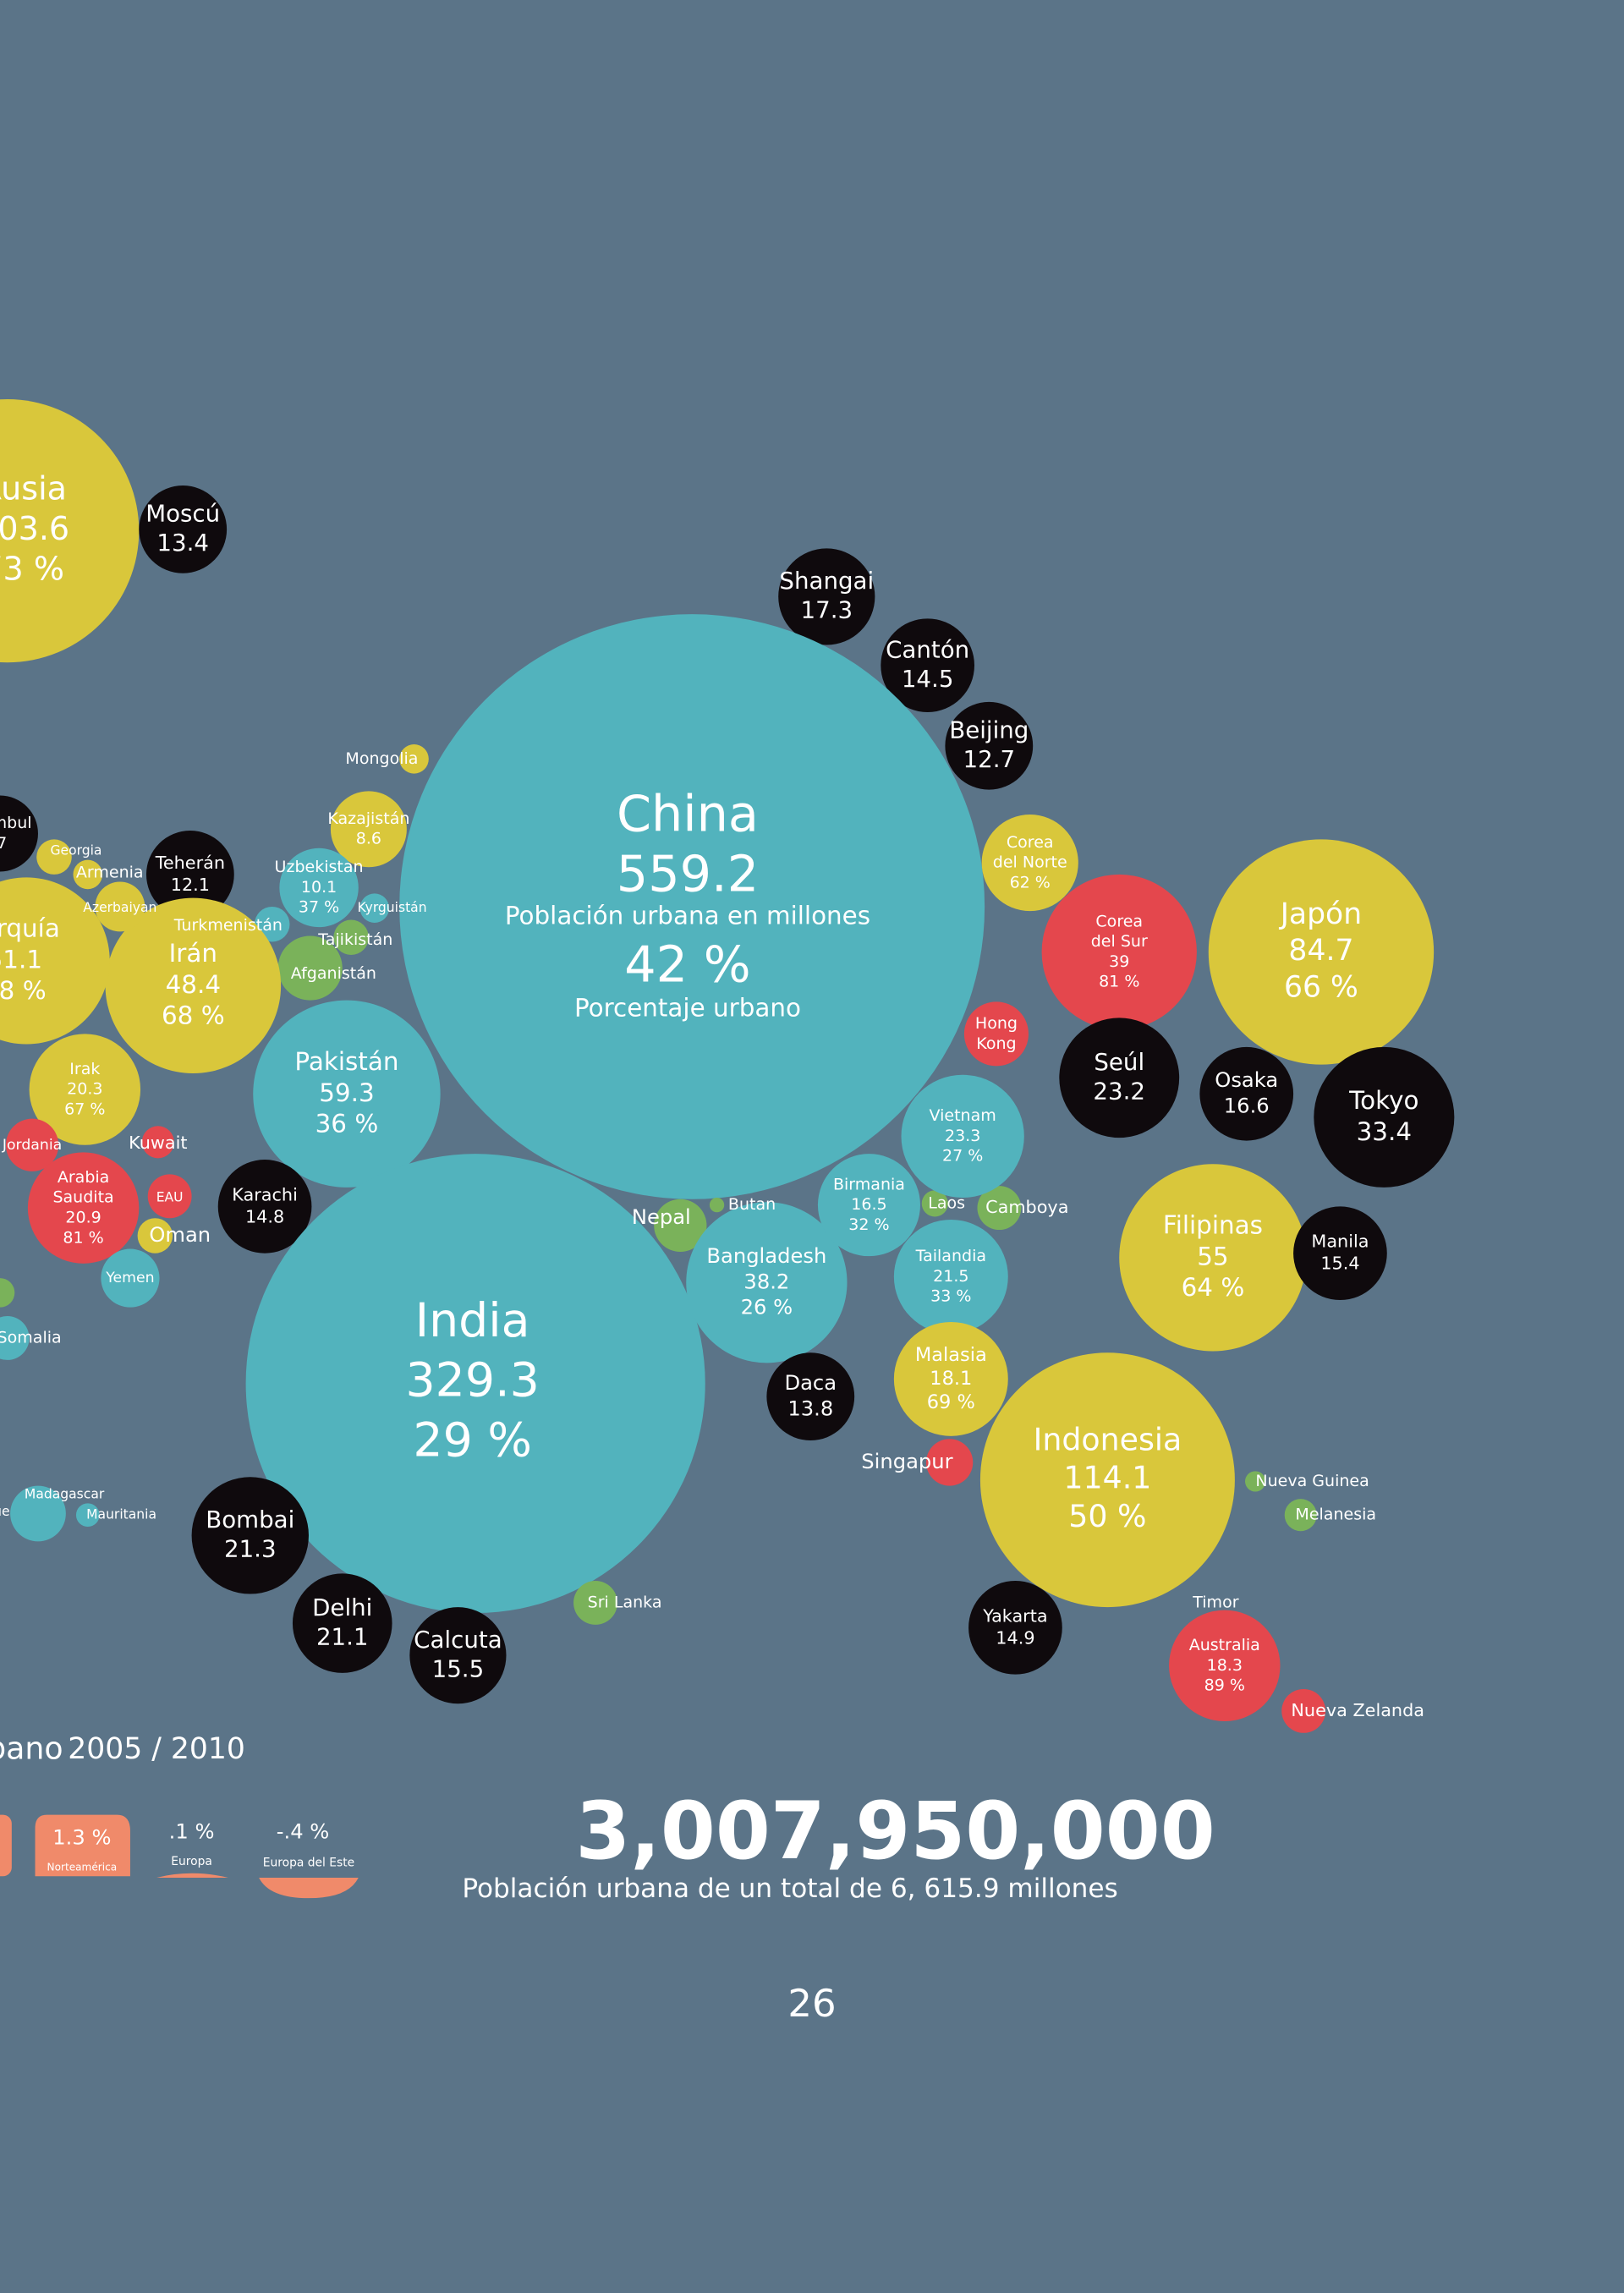 The width and height of the screenshot is (1624, 2293). I want to click on bubble-label: 559.2, so click(688, 873).